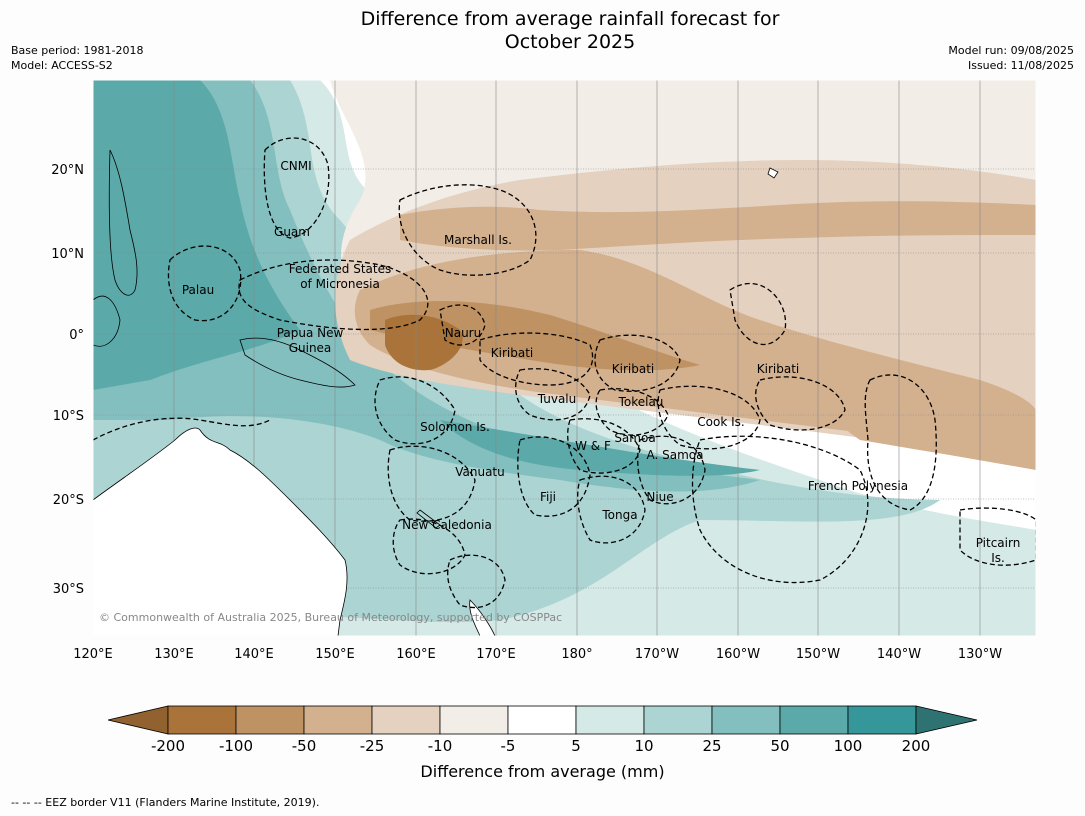 The width and height of the screenshot is (1085, 816). I want to click on meta-right: Model run: 09/08/2025 Issued: 11/08/2025, so click(1011, 58).